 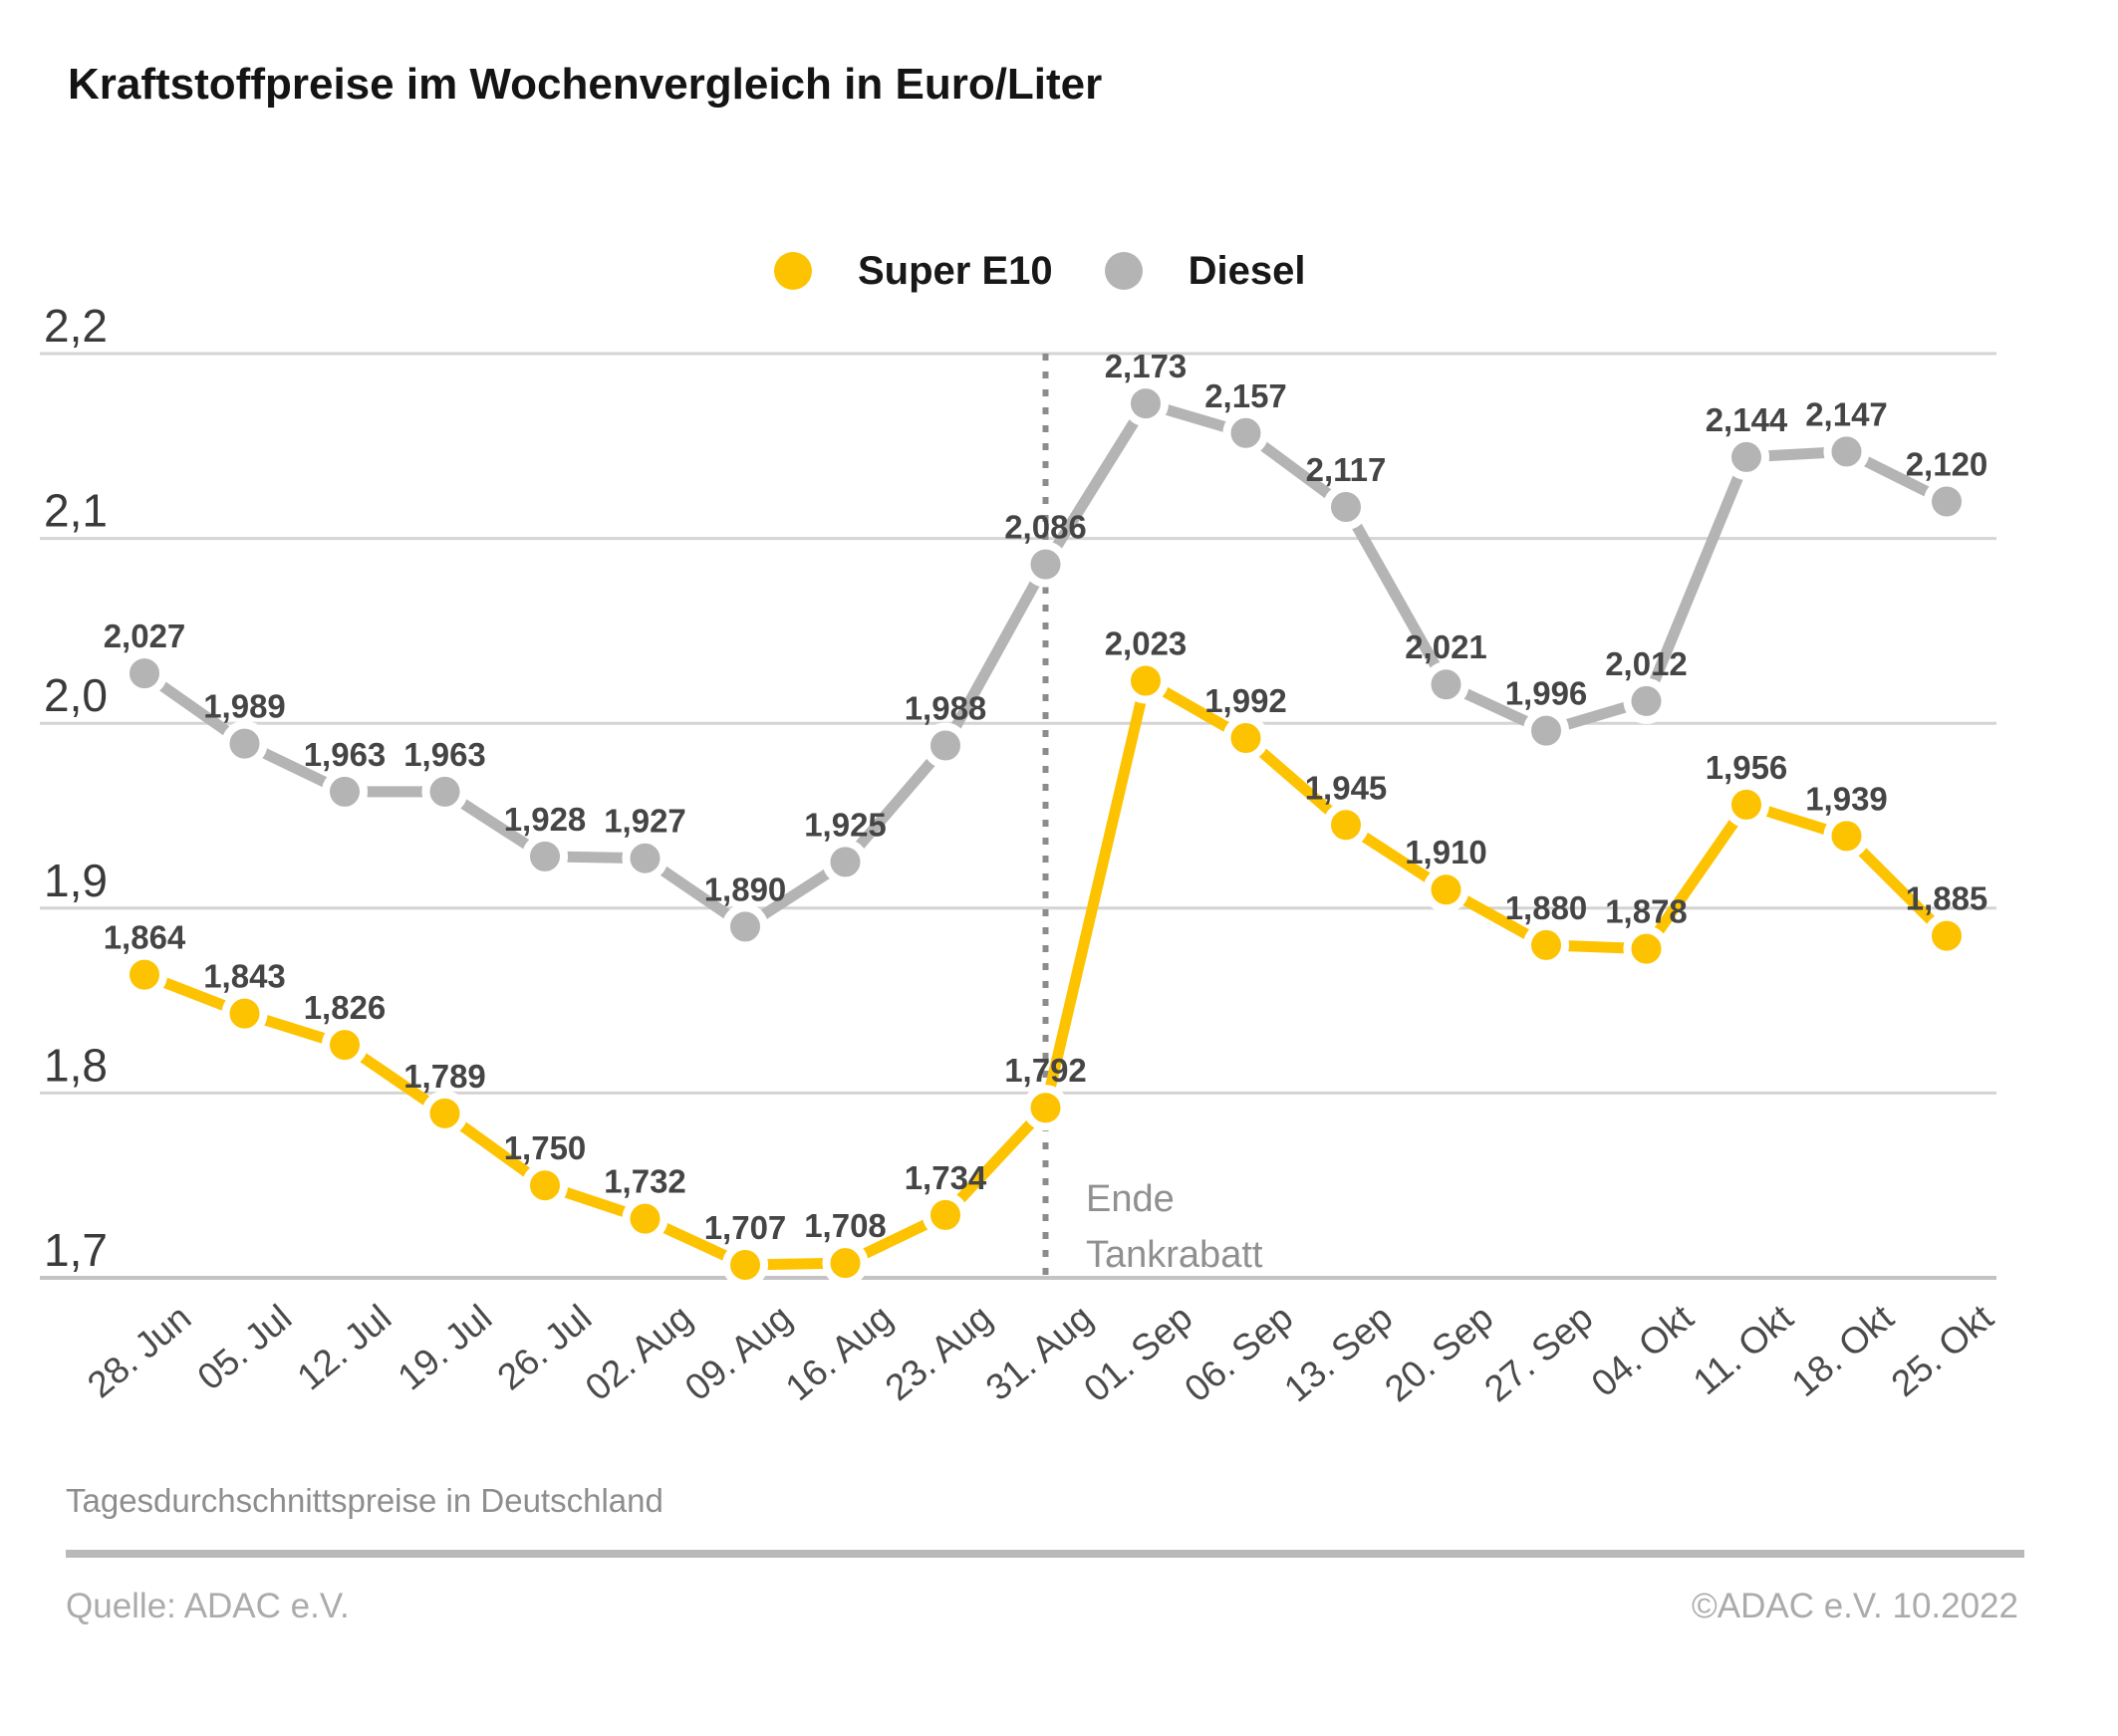 What do you see at coordinates (1045, 1070) in the screenshot?
I see `data-label-super-e10: 1,792` at bounding box center [1045, 1070].